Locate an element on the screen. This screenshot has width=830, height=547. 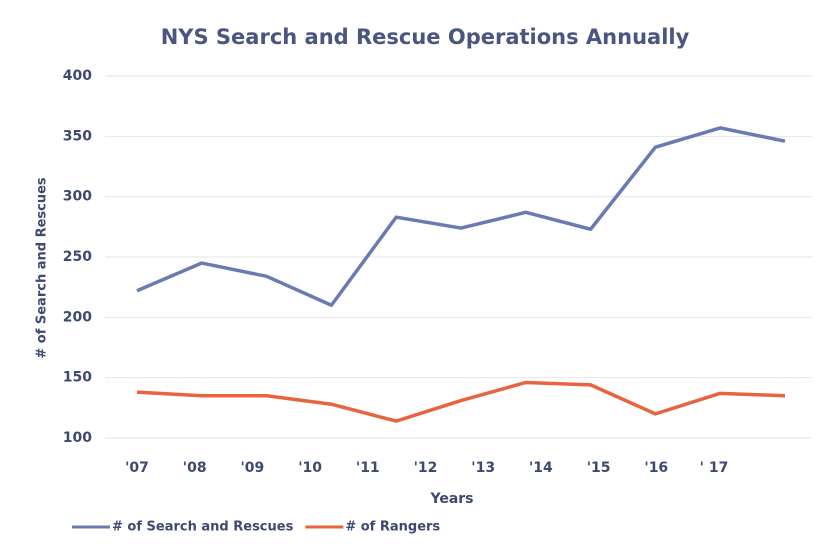
x-tick-label: '15 is located at coordinates (599, 468).